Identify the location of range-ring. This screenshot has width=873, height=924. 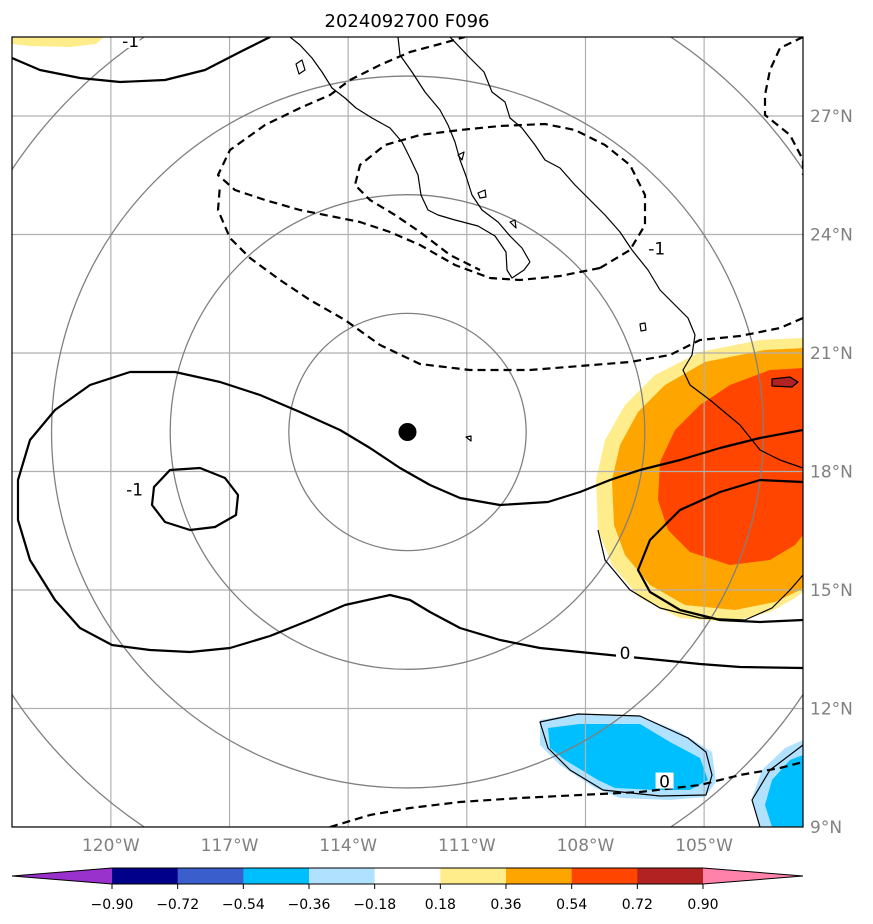
(407, 432).